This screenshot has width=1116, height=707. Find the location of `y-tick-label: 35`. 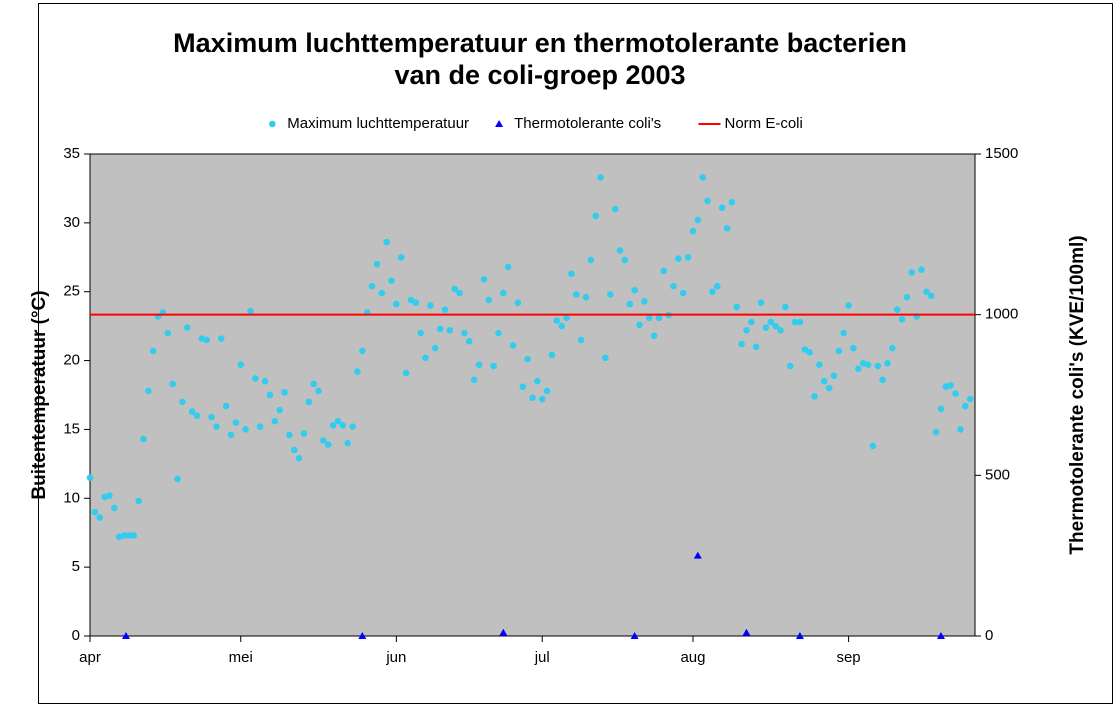

y-tick-label: 35 is located at coordinates (71, 153).